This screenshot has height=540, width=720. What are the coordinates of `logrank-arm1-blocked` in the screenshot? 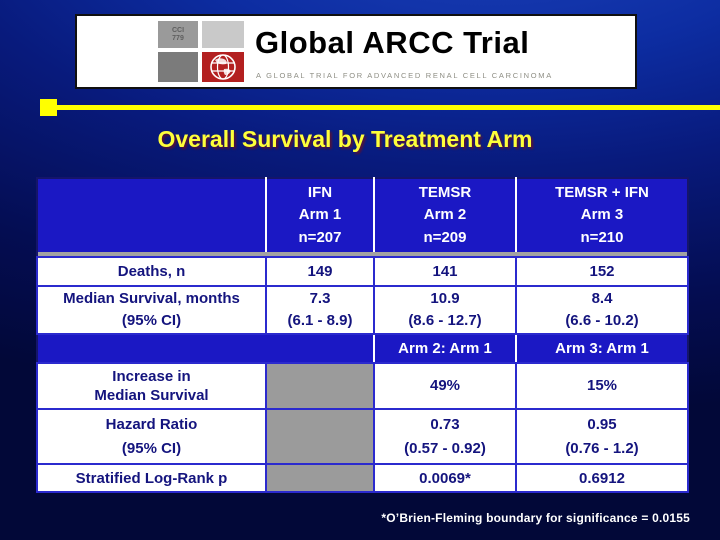 It's located at (320, 478).